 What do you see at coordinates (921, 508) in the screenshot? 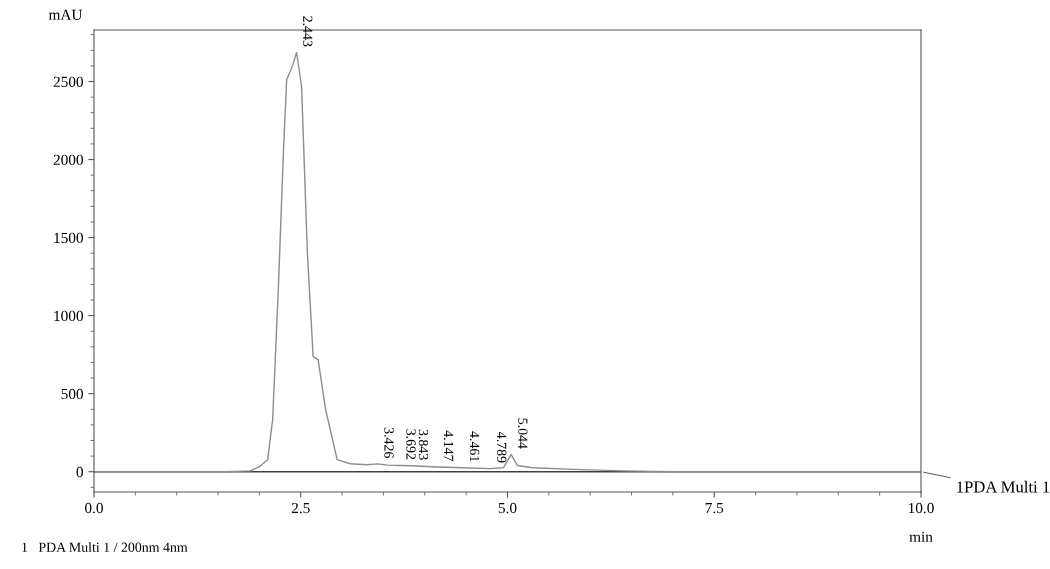
I see `x-tick-label: 10.0` at bounding box center [921, 508].